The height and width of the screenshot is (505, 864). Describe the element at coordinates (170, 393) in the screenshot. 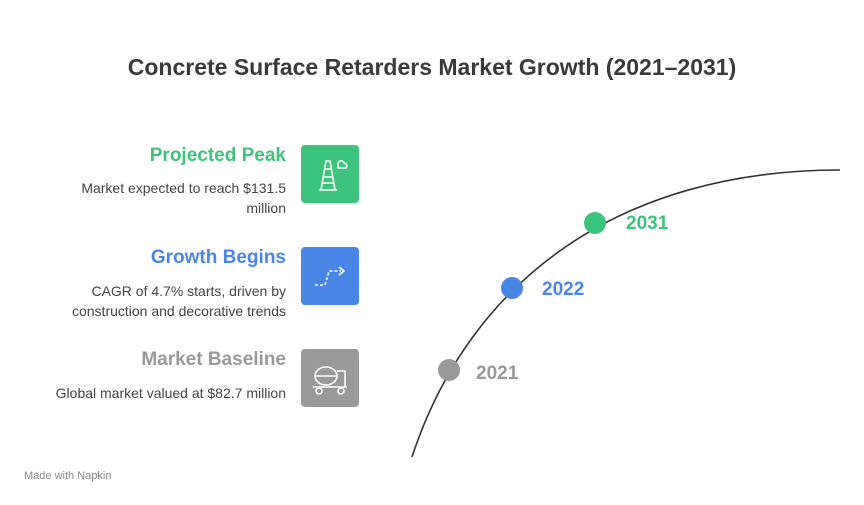

I see `item-description: Global market valued at $82.7 million` at that location.